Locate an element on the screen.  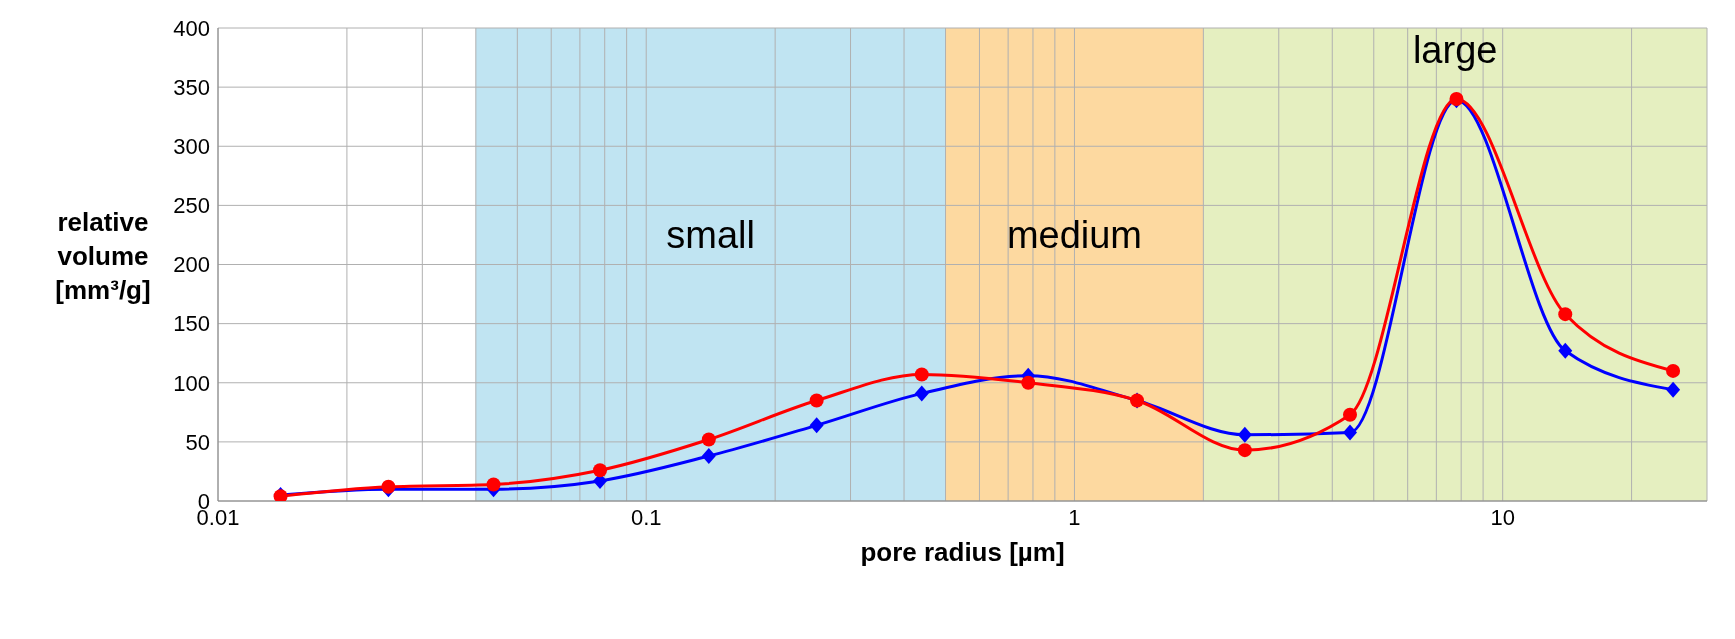
y-axis-title: relative volume [mm³/g] is located at coordinates (103, 255).